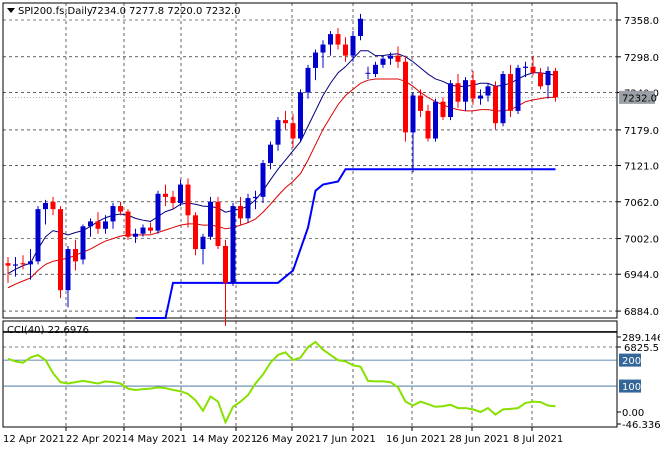  I want to click on current-price-label: 7232.0, so click(639, 98).